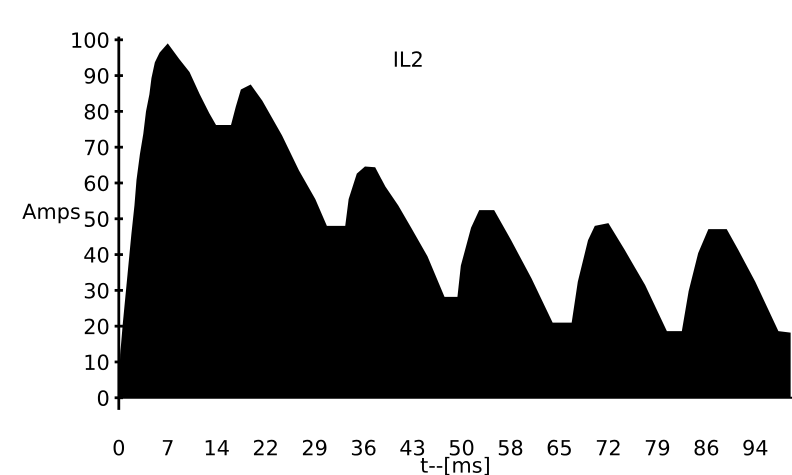 This screenshot has width=792, height=475. What do you see at coordinates (217, 448) in the screenshot?
I see `x-tick-label: 14` at bounding box center [217, 448].